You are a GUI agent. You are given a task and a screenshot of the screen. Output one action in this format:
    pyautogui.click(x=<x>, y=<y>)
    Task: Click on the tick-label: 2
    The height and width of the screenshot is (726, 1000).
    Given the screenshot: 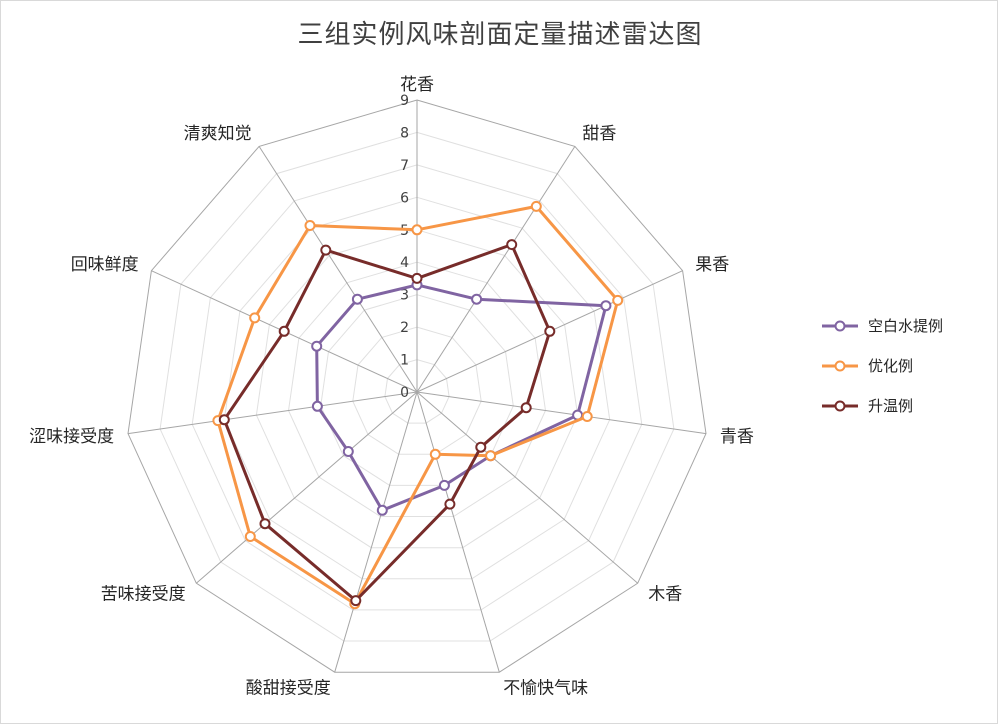 What is the action you would take?
    pyautogui.click(x=404, y=328)
    